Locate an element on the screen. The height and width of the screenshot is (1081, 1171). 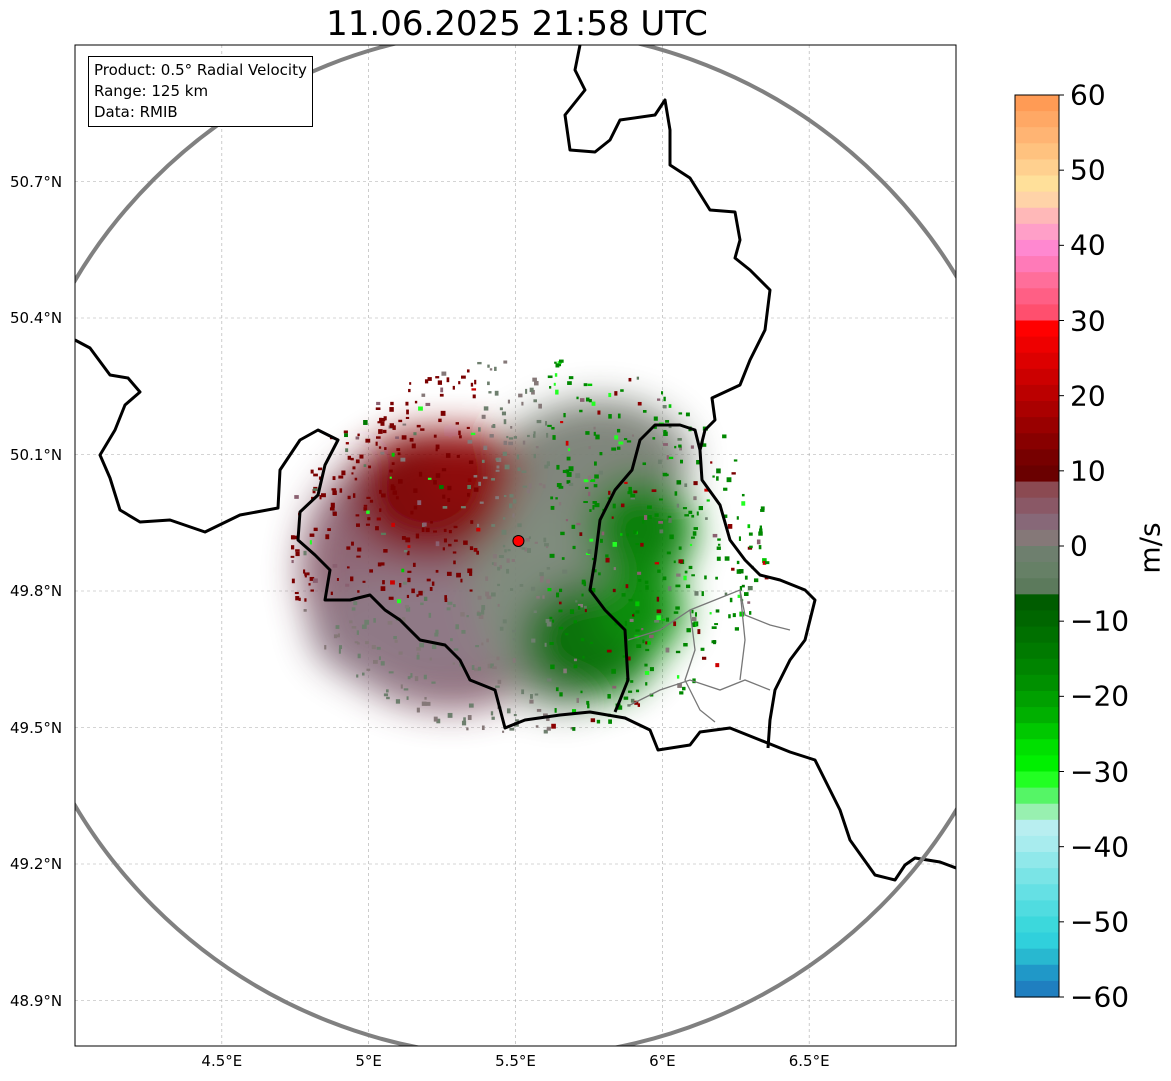
colorbar-tick-label: −20 is located at coordinates (1100, 696).